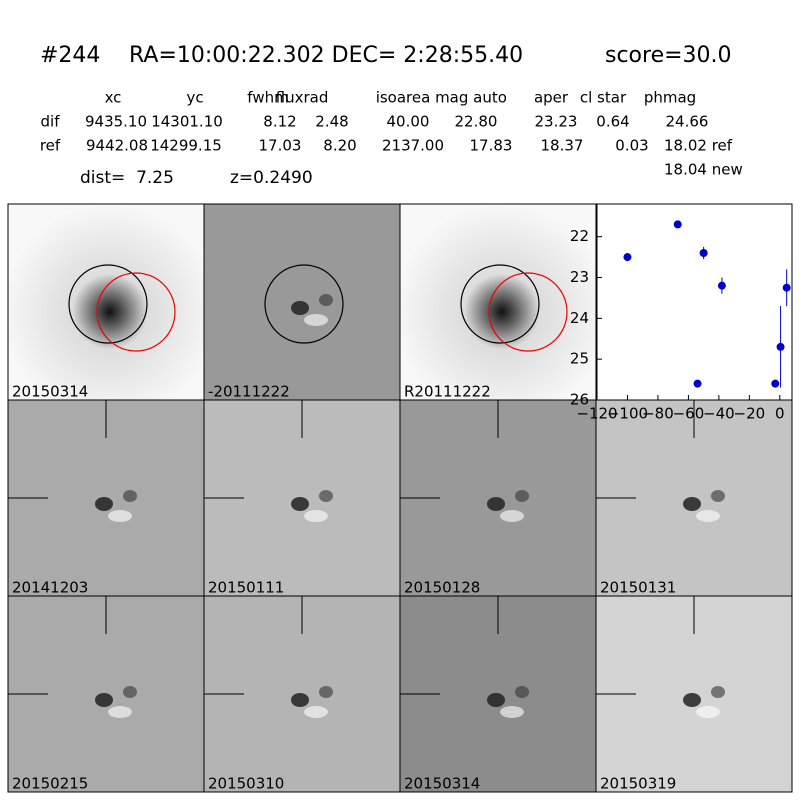 The width and height of the screenshot is (800, 804). Describe the element at coordinates (267, 98) in the screenshot. I see `column-header: fwhm` at that location.